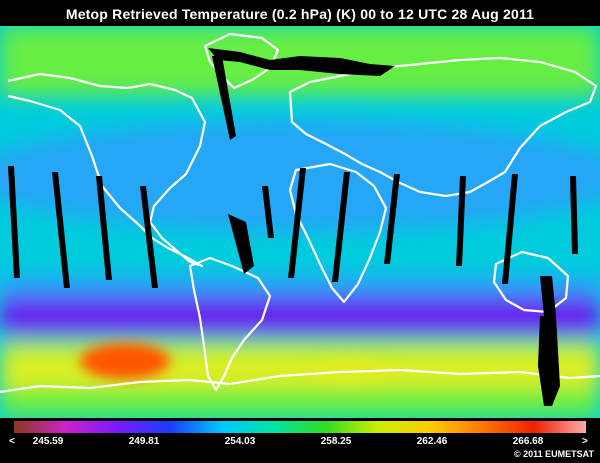 The height and width of the screenshot is (463, 600). What do you see at coordinates (300, 381) in the screenshot?
I see `antarctica-coast` at bounding box center [300, 381].